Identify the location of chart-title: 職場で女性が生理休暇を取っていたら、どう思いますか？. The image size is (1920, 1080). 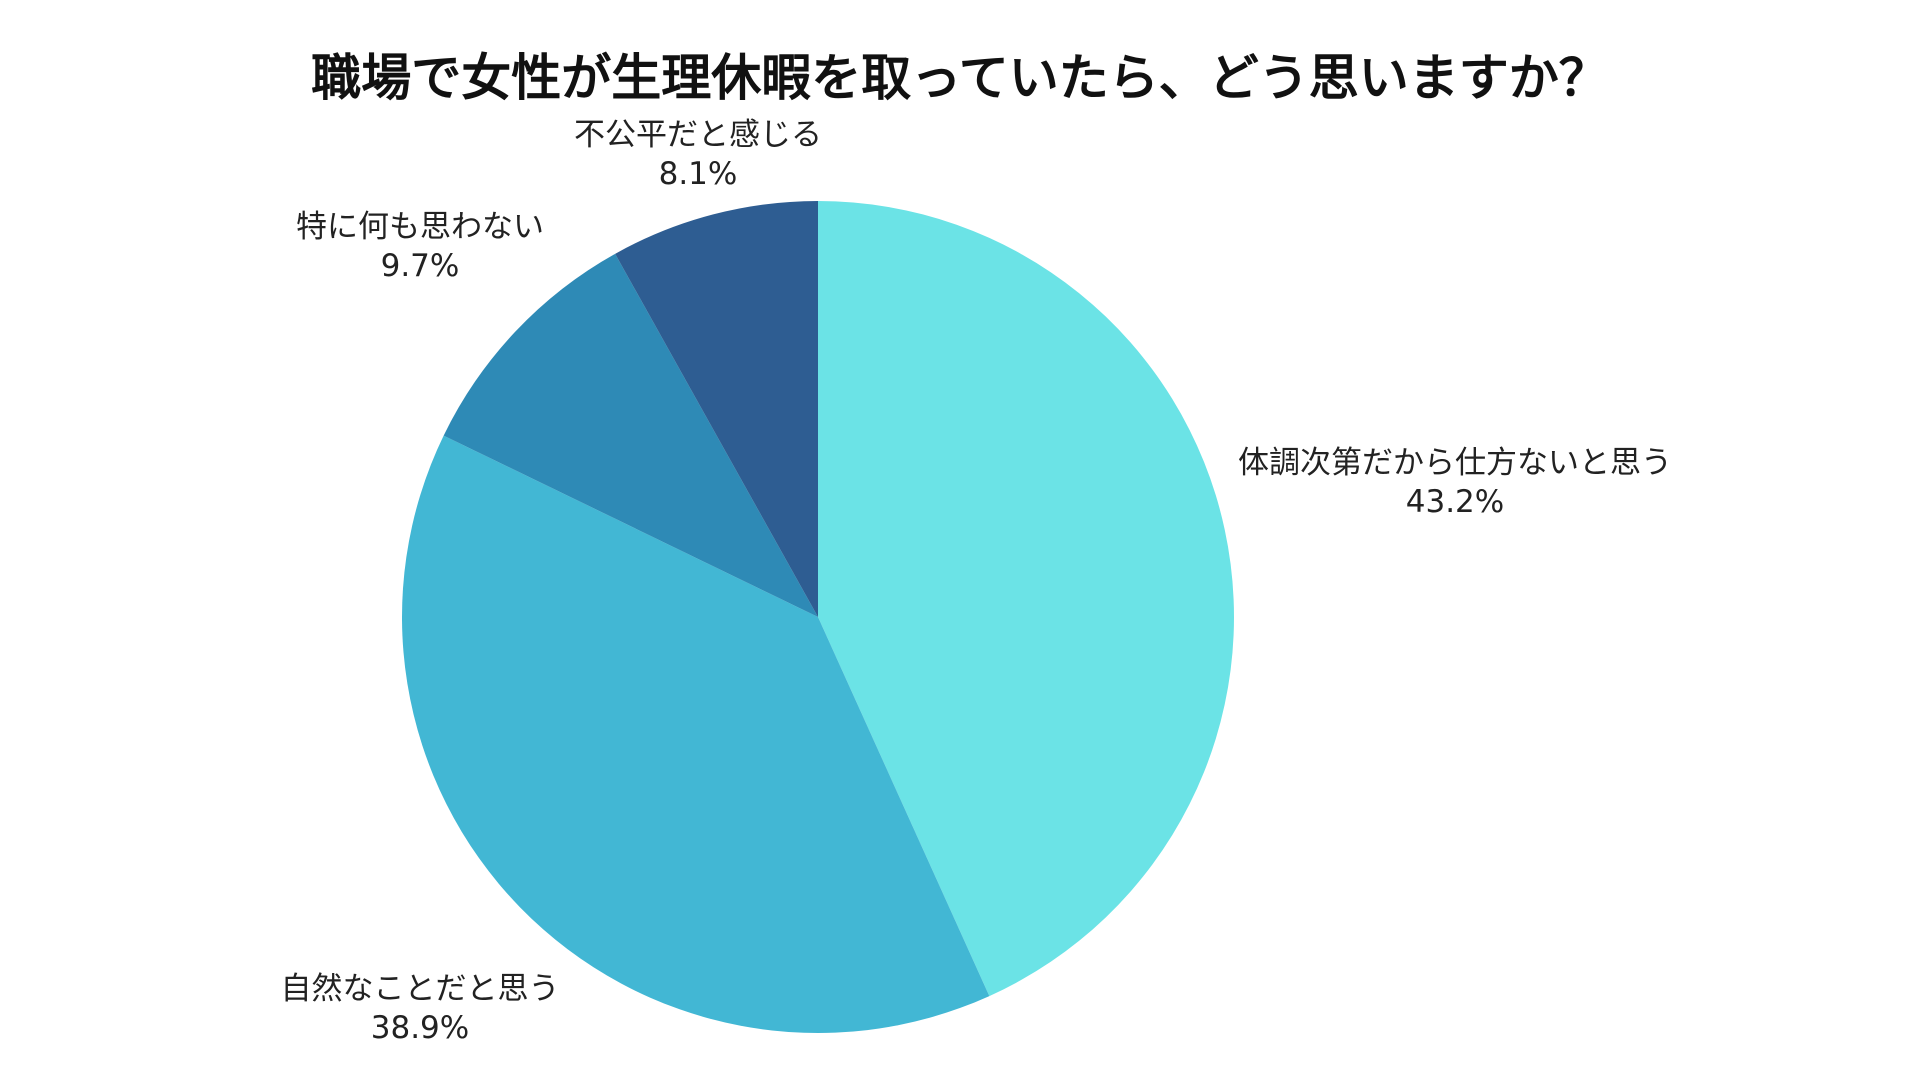
(960, 78).